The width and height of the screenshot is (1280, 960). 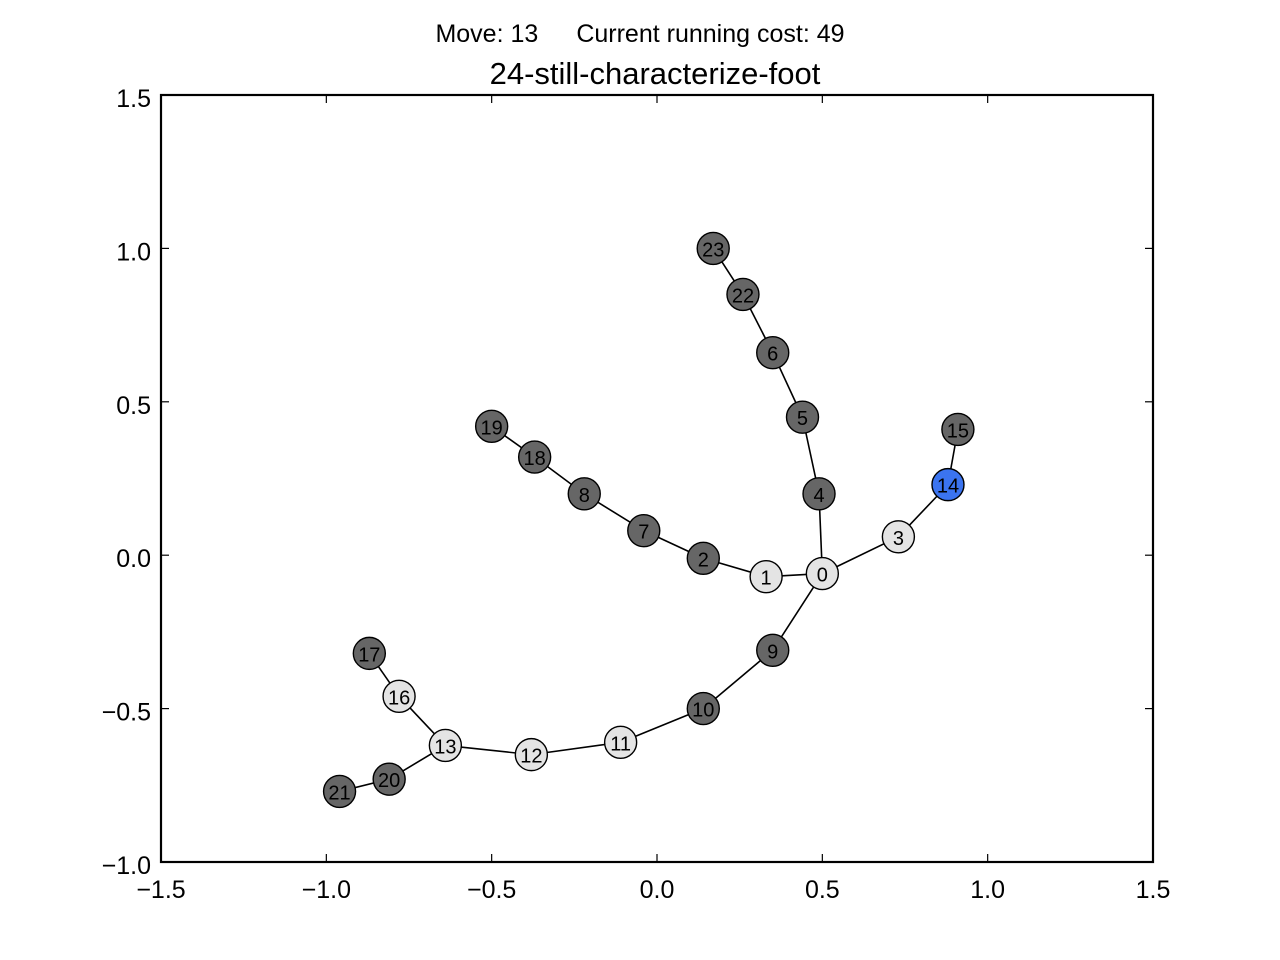 I want to click on graph-node: 10, so click(x=703, y=708).